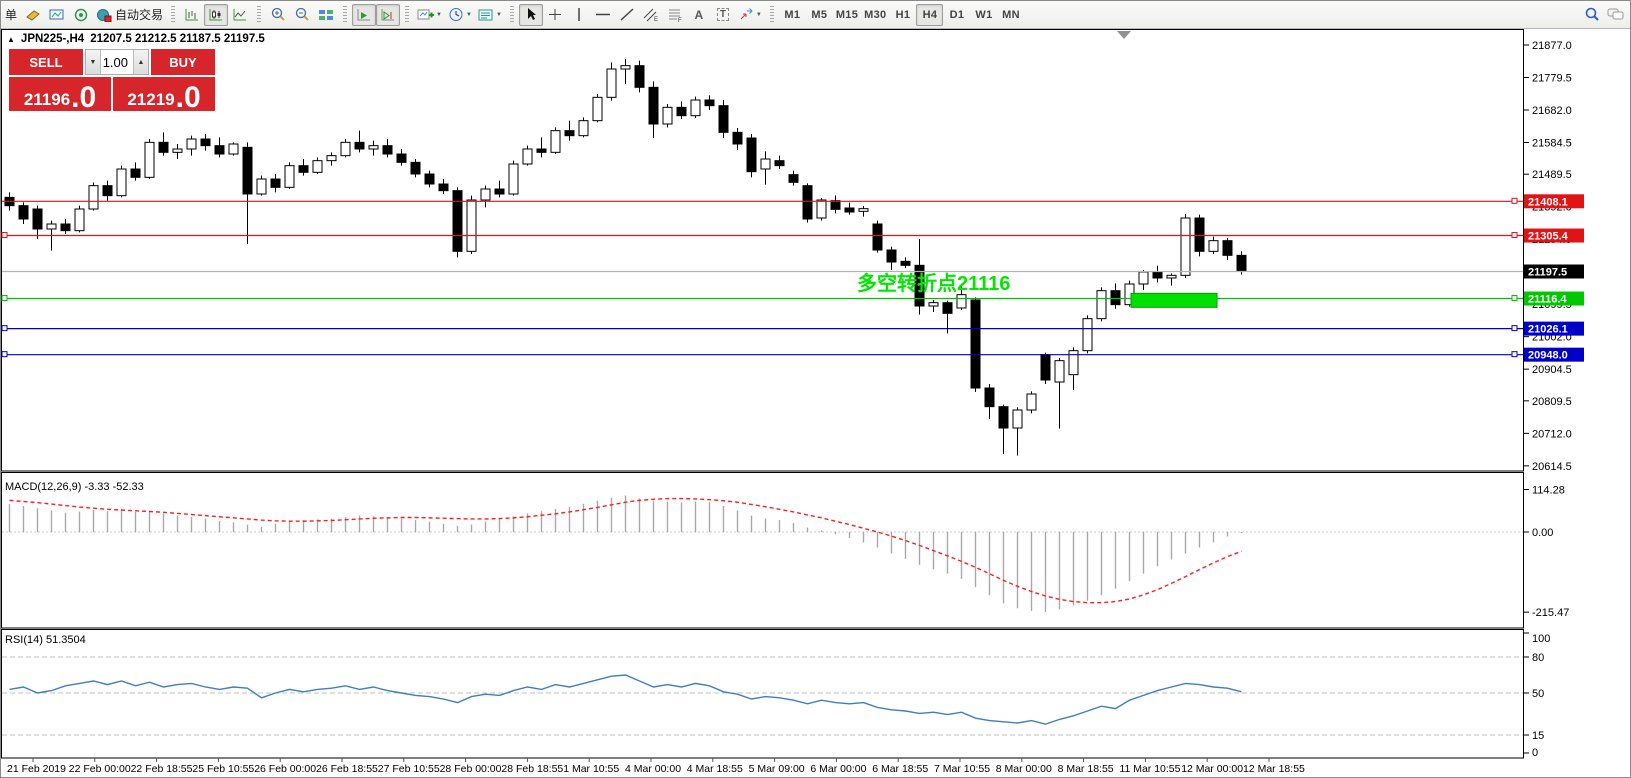 This screenshot has height=778, width=1631. I want to click on timeframe-button-m5: M5, so click(819, 15).